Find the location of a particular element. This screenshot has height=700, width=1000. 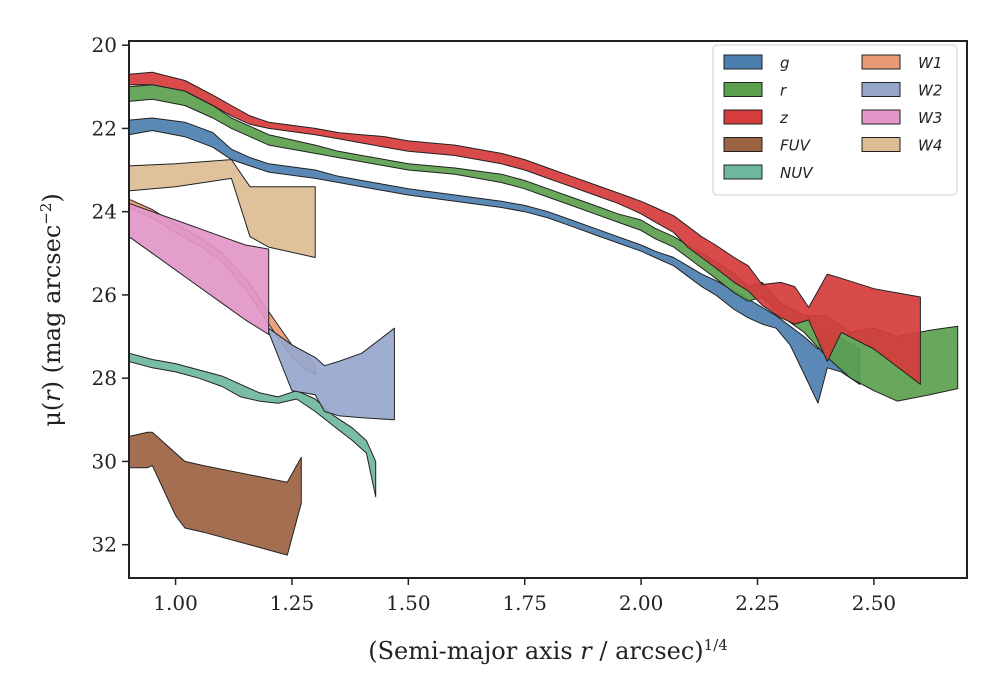

band-w2 is located at coordinates (331, 374).